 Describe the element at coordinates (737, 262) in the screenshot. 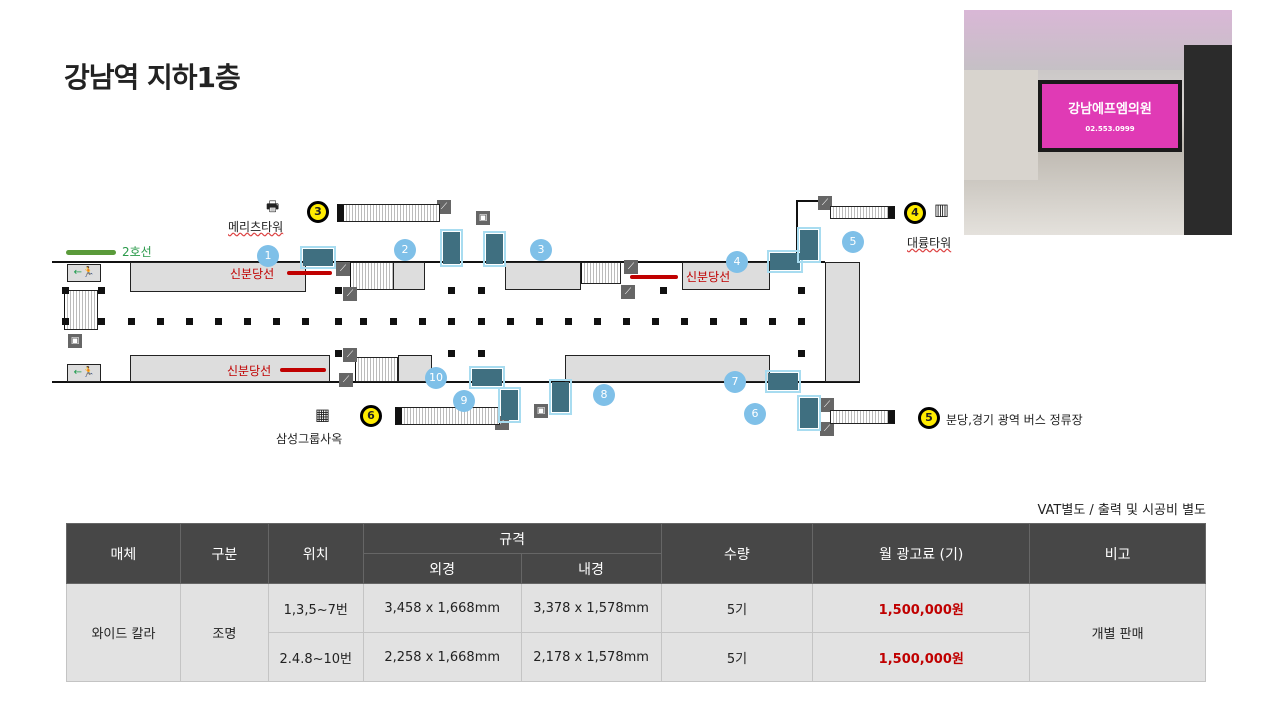

I see `marker-4: 4` at that location.